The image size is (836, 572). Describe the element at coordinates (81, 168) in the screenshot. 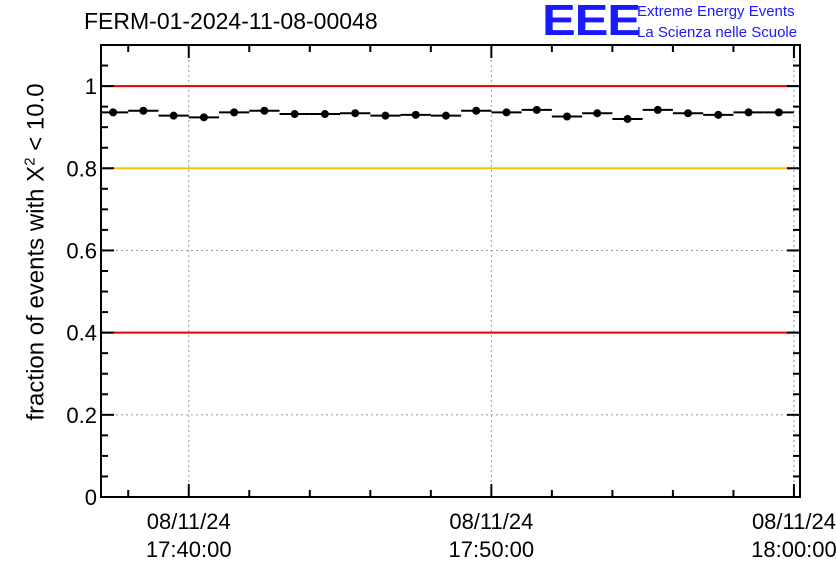

I see `y-tick-label: 0.8` at that location.